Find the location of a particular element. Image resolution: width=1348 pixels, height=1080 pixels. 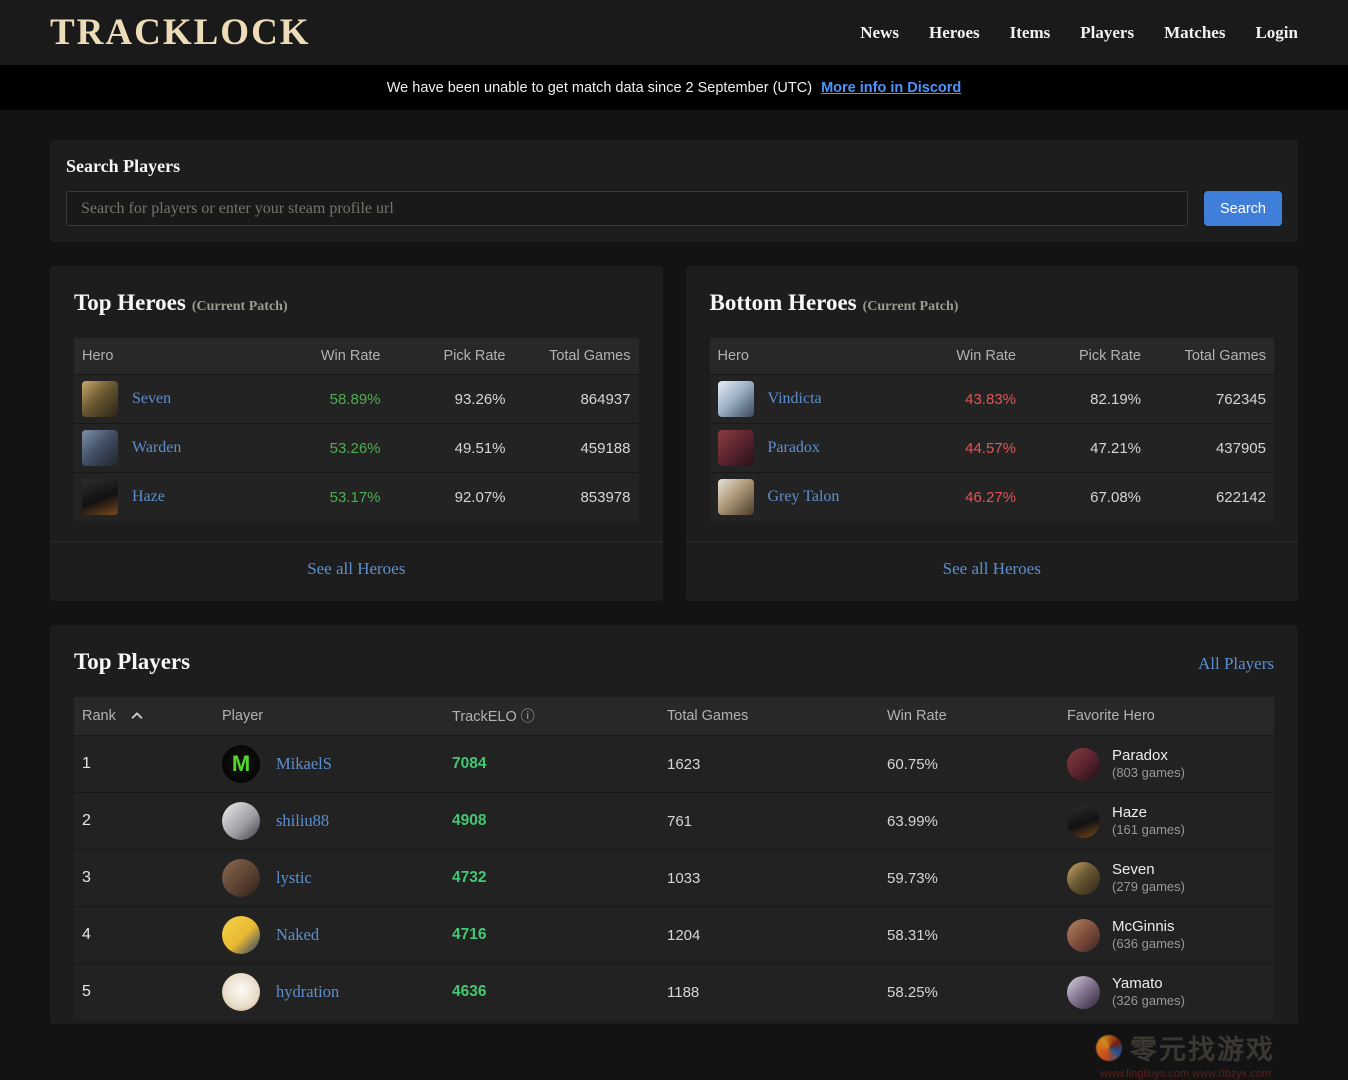

hero-pick-rate: 93.26% is located at coordinates (480, 399).